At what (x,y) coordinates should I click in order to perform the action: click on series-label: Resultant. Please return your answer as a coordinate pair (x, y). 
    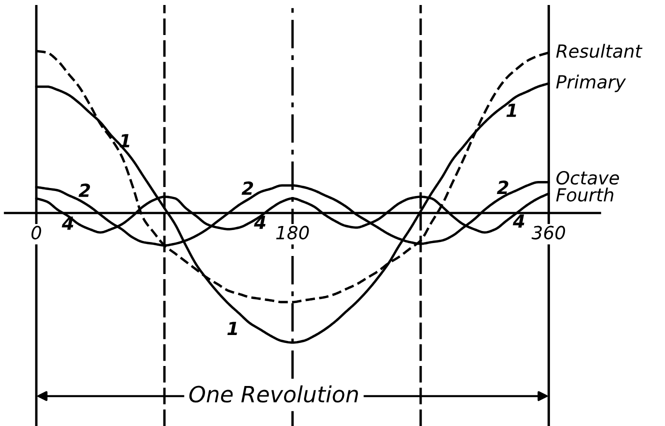
    Looking at the image, I should click on (599, 51).